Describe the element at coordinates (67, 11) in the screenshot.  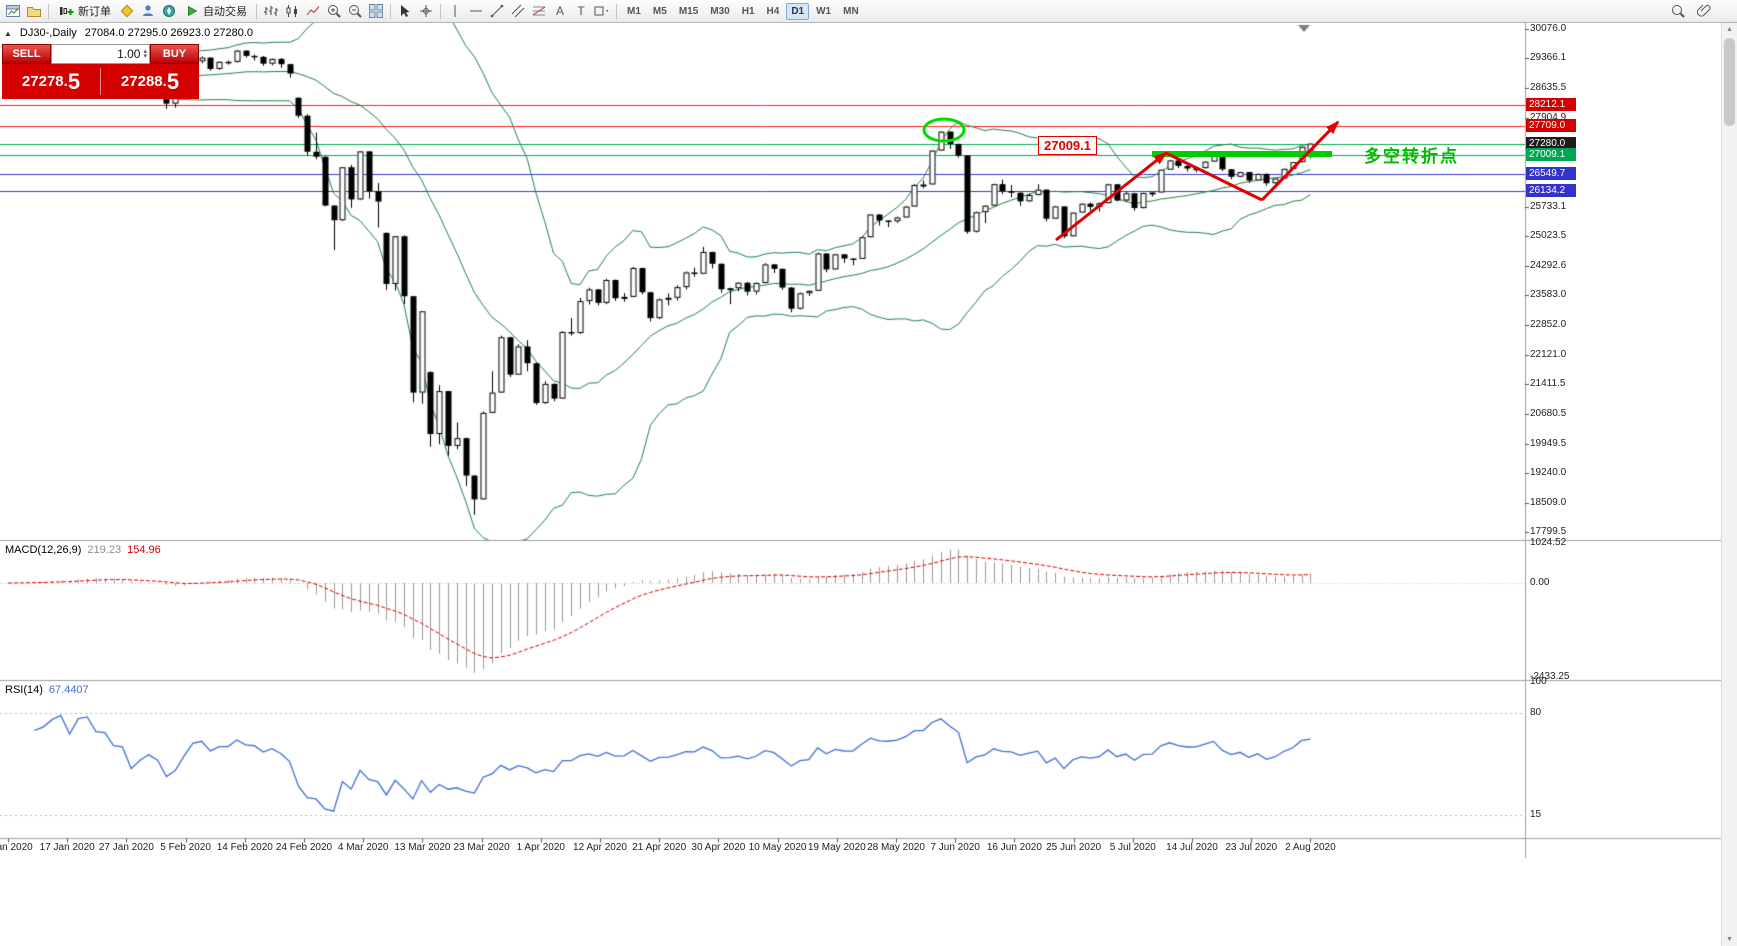
I see `new-order-icon` at that location.